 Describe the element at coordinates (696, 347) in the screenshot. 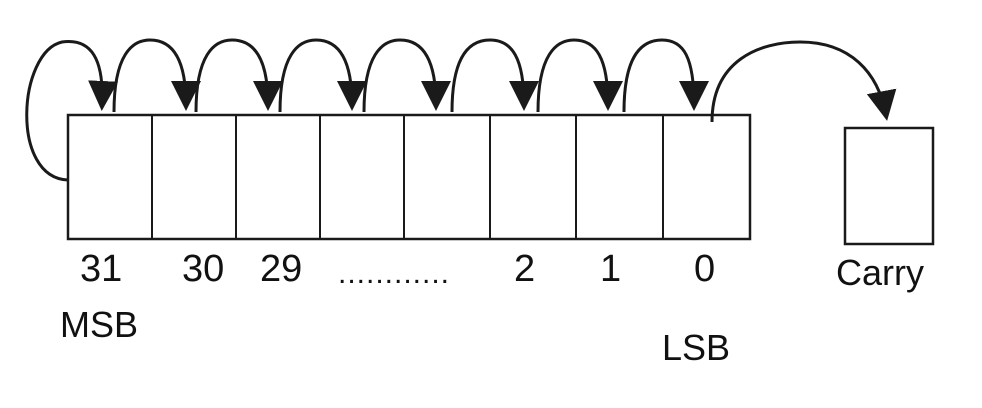

I see `lsb-label: LSB` at that location.